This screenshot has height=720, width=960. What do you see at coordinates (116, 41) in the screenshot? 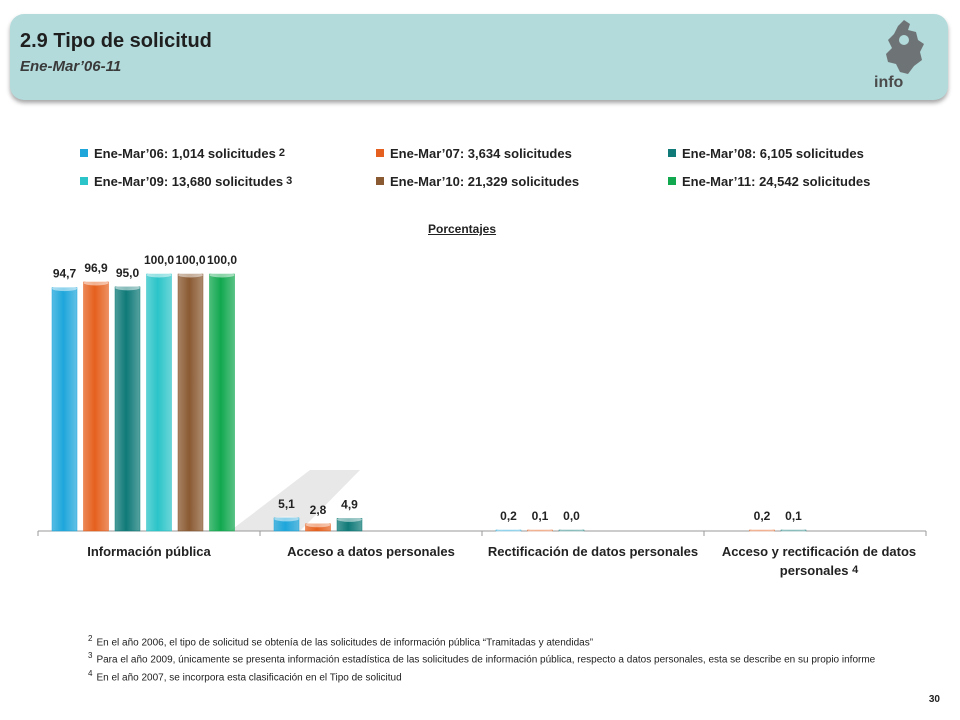
I see `page-title: 2.9 Tipo de solicitud` at bounding box center [116, 41].